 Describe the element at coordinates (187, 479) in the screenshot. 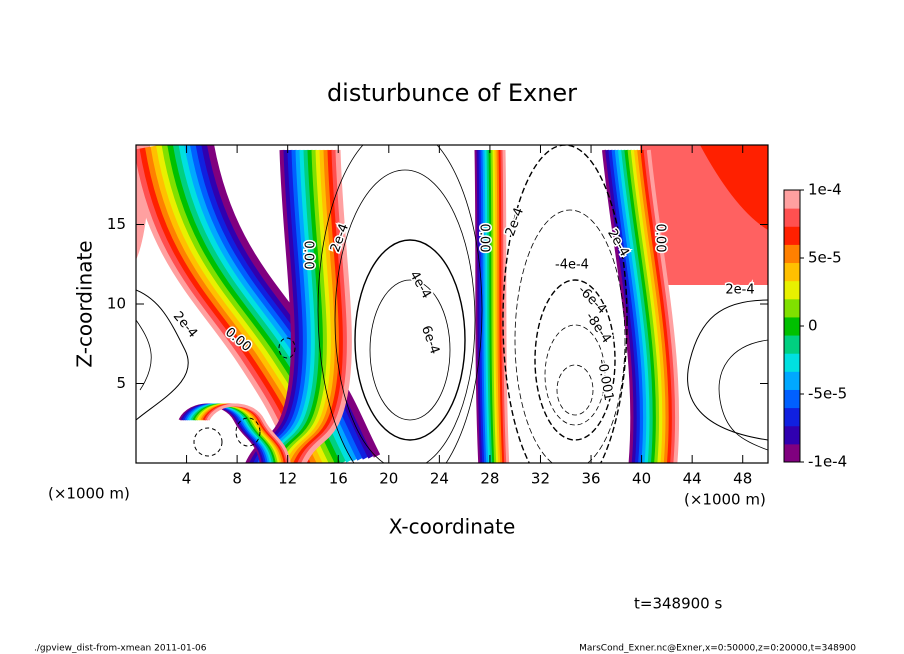

I see `x-tick-label: 4` at that location.